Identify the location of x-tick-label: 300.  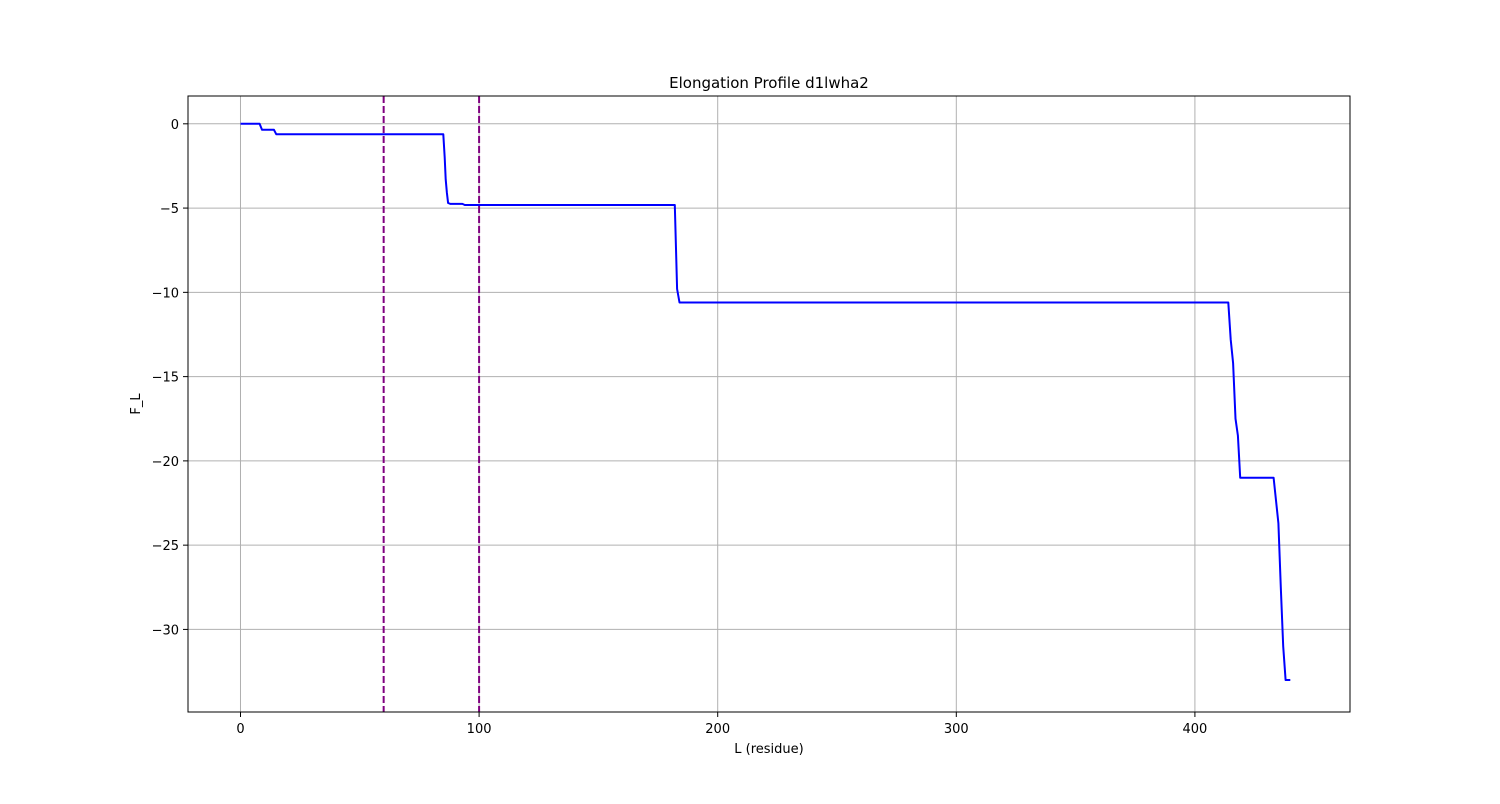
(956, 729).